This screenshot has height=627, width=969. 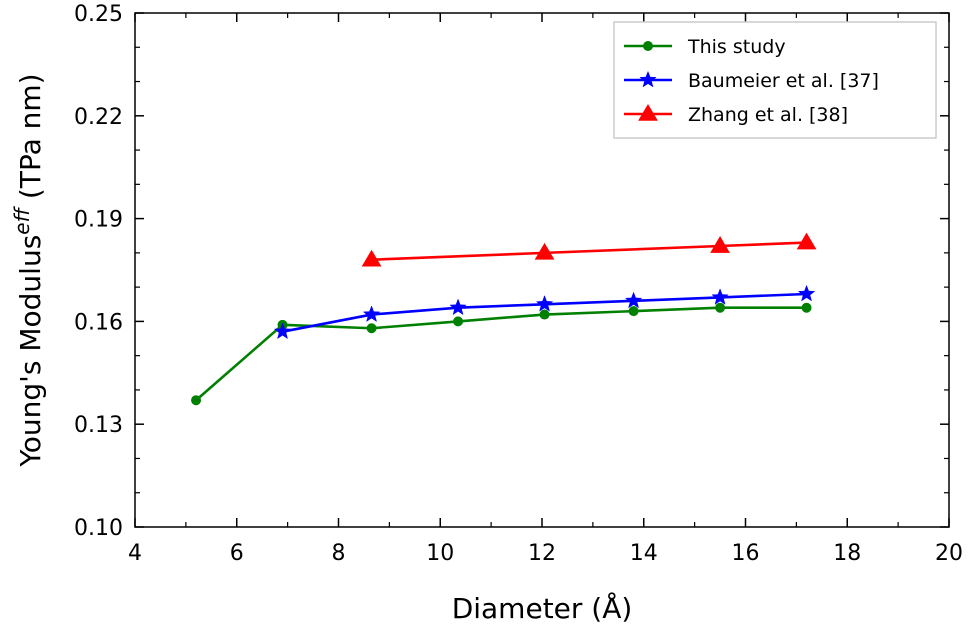 I want to click on y-tick-label: 0.10, so click(x=98, y=528).